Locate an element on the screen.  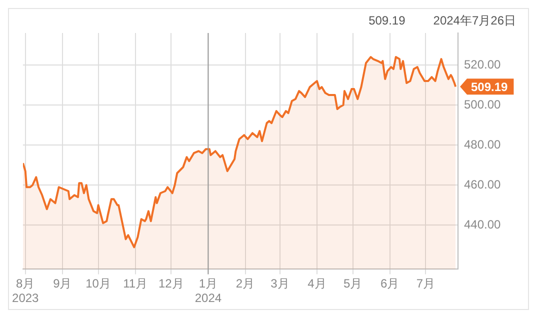
text: 2024年7月26日 is located at coordinates (474, 20).